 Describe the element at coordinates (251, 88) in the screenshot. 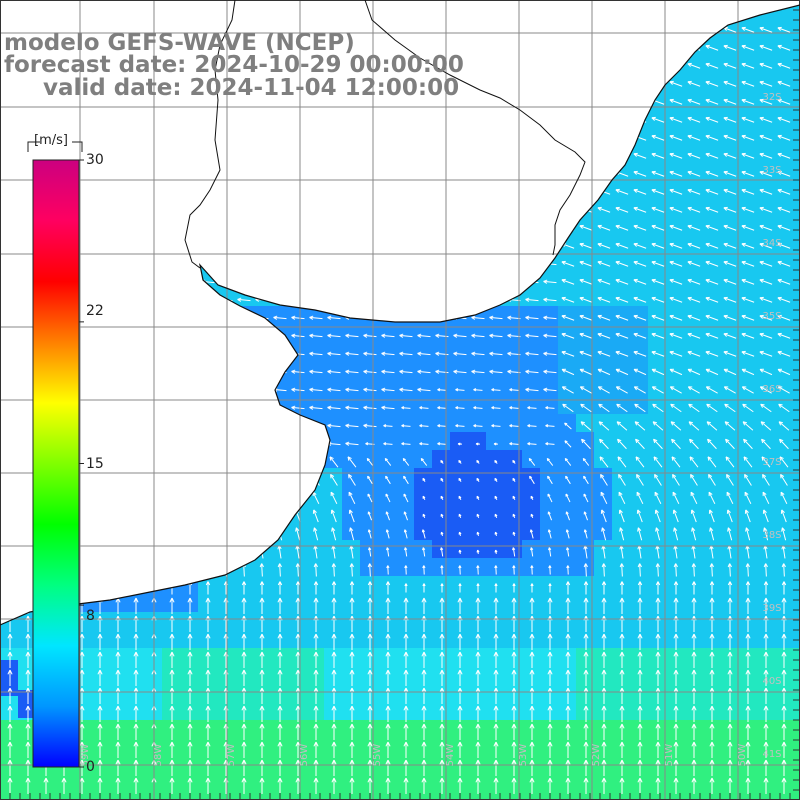

I see `valid-date: valid date: 2024-11-04 12:00:00` at that location.